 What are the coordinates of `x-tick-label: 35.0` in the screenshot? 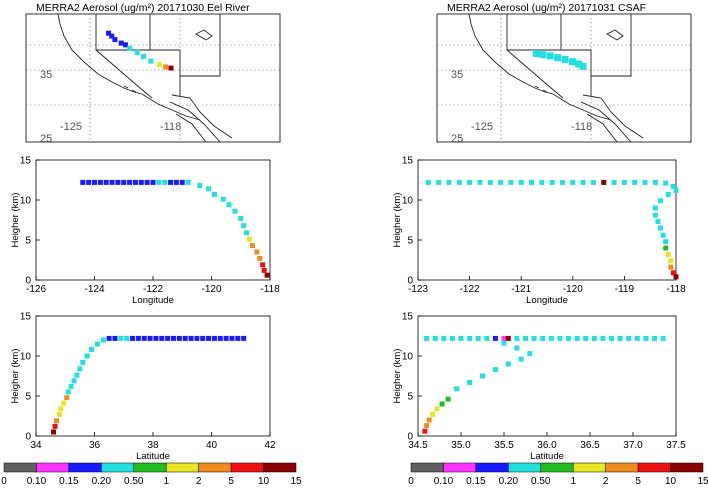 It's located at (461, 445).